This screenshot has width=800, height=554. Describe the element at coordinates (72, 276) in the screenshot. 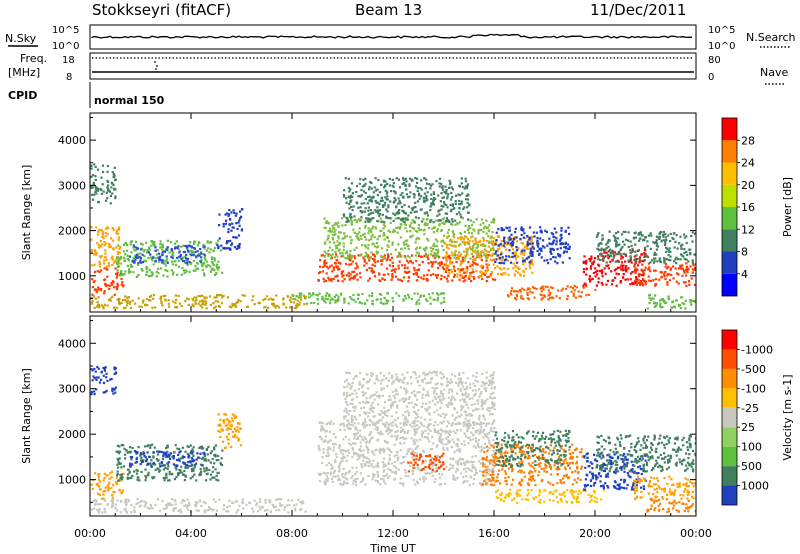

I see `power-y-tick-label: 1000` at that location.